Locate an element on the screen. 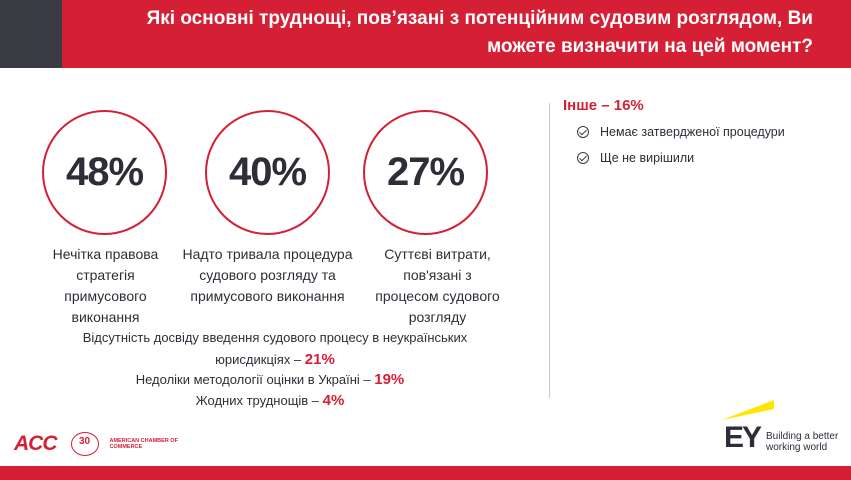 This screenshot has height=480, width=851. header-dark-block is located at coordinates (31, 34).